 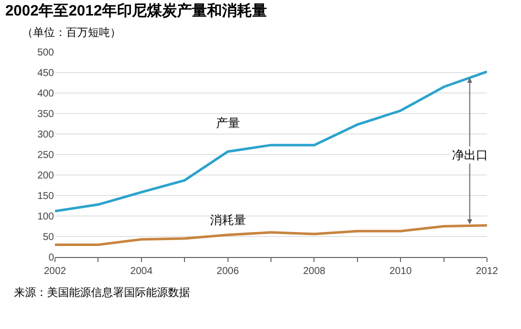 I want to click on line-series, so click(x=271, y=235).